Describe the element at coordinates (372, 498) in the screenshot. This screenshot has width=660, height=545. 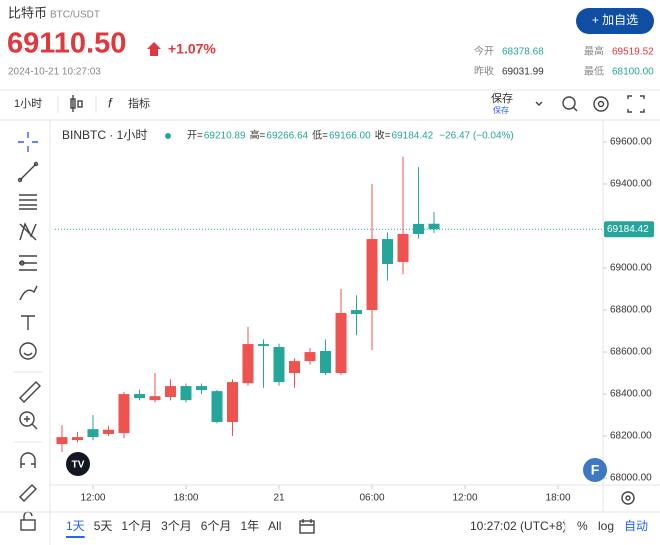
I see `x-tick-label: 06:00` at that location.